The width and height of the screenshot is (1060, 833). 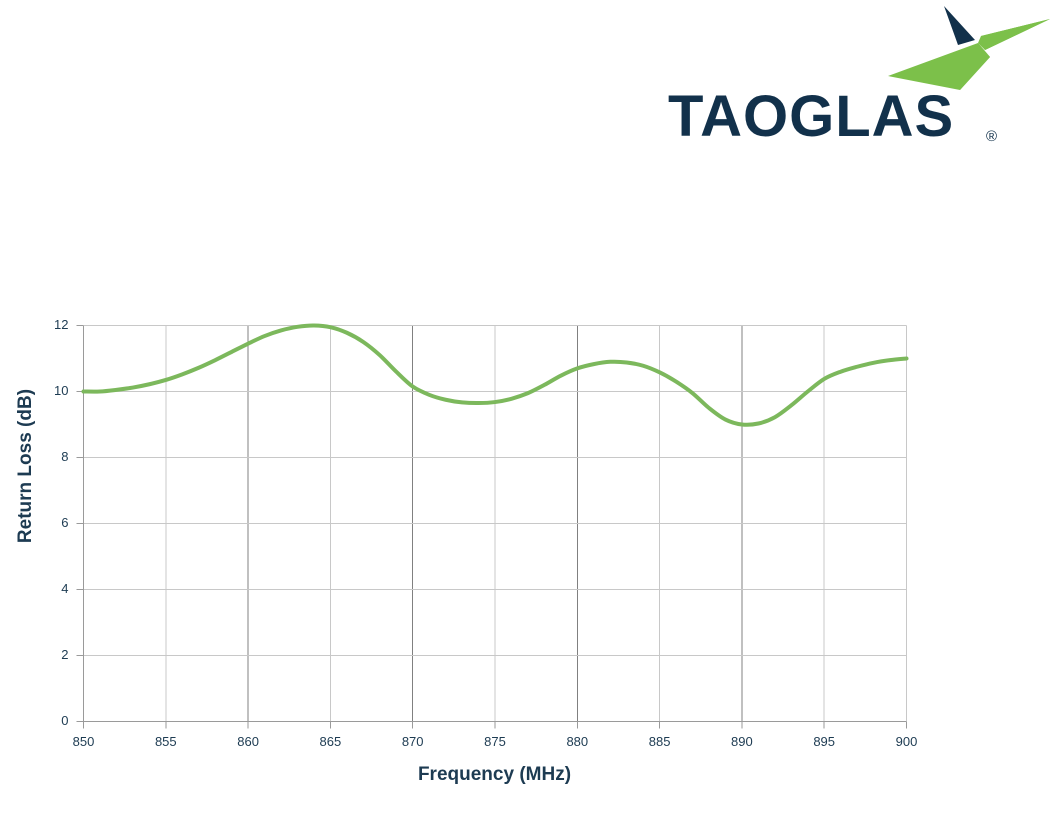 I want to click on x-tick-label-890: 890, so click(x=742, y=741).